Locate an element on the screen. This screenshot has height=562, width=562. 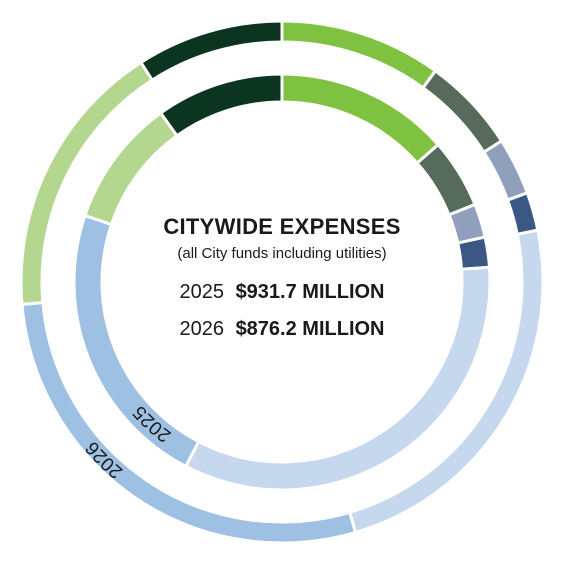
total-2026-year: 2026 is located at coordinates (202, 329).